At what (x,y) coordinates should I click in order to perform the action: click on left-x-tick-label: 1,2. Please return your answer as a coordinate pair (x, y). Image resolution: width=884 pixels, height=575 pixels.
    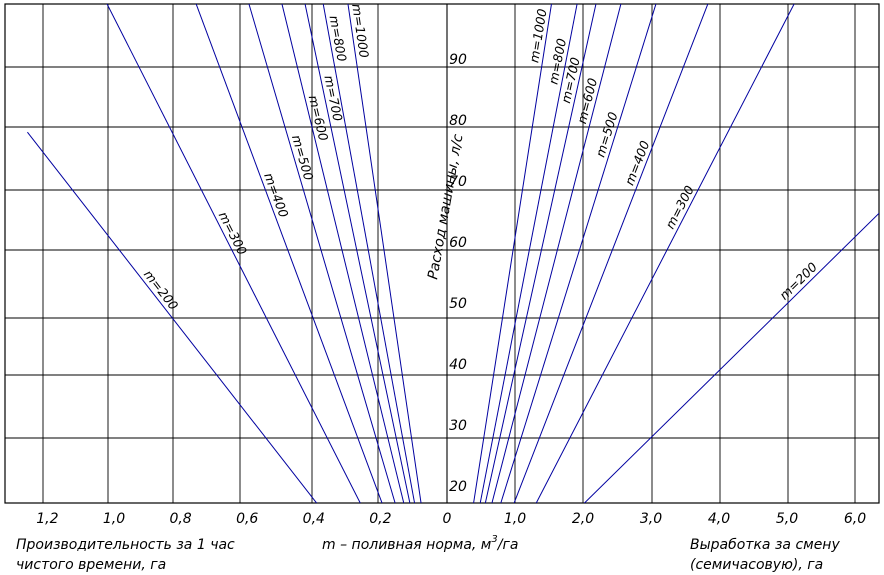
    Looking at the image, I should click on (47, 519).